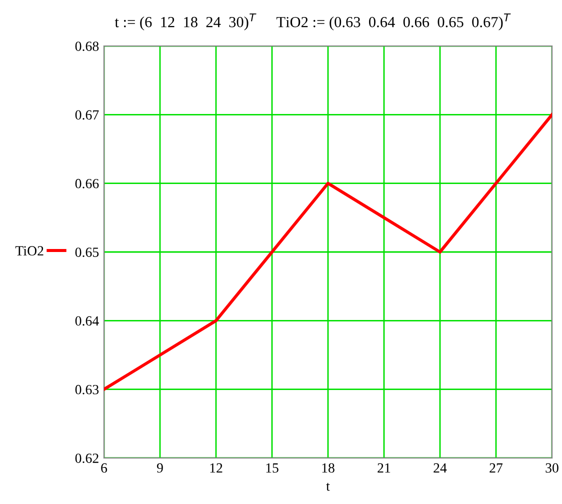  I want to click on x-tick-label: 27, so click(496, 467).